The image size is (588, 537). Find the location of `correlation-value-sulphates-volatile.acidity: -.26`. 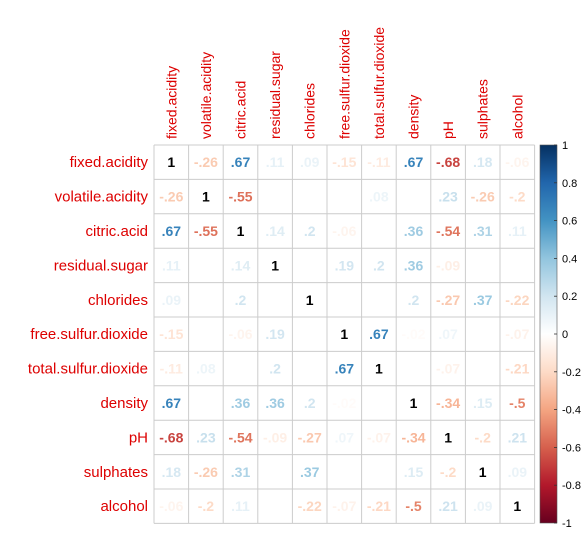

correlation-value-sulphates-volatile.acidity: -.26 is located at coordinates (206, 472).